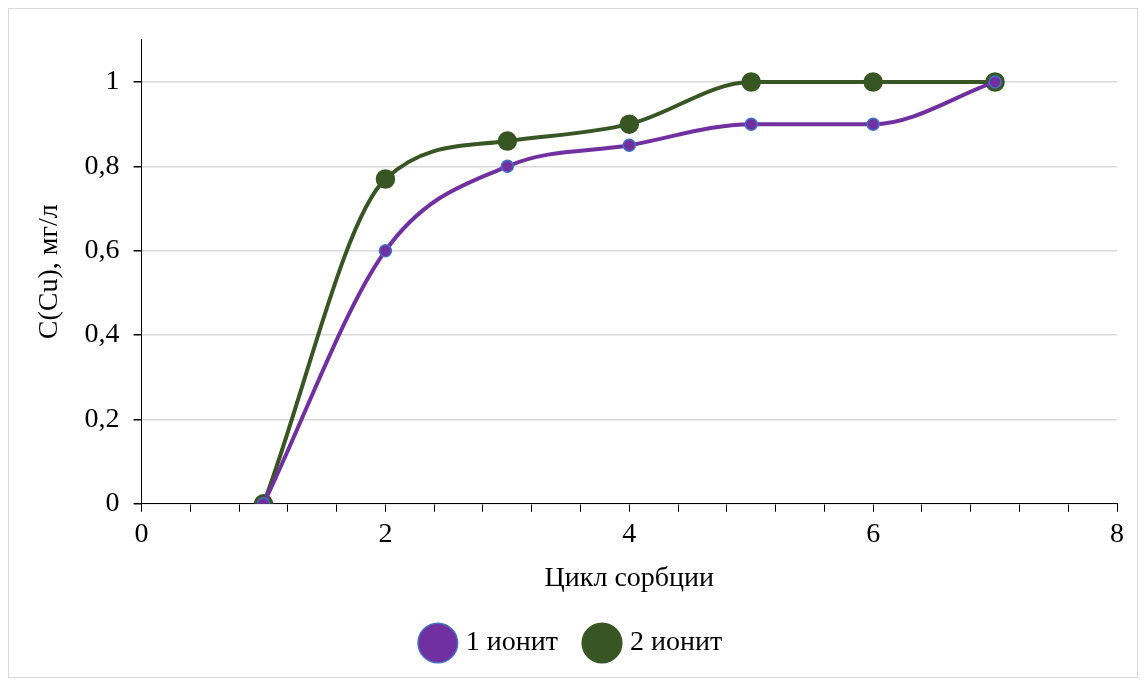 The height and width of the screenshot is (686, 1146). Describe the element at coordinates (141, 532) in the screenshot. I see `x-tick-label: 0` at that location.